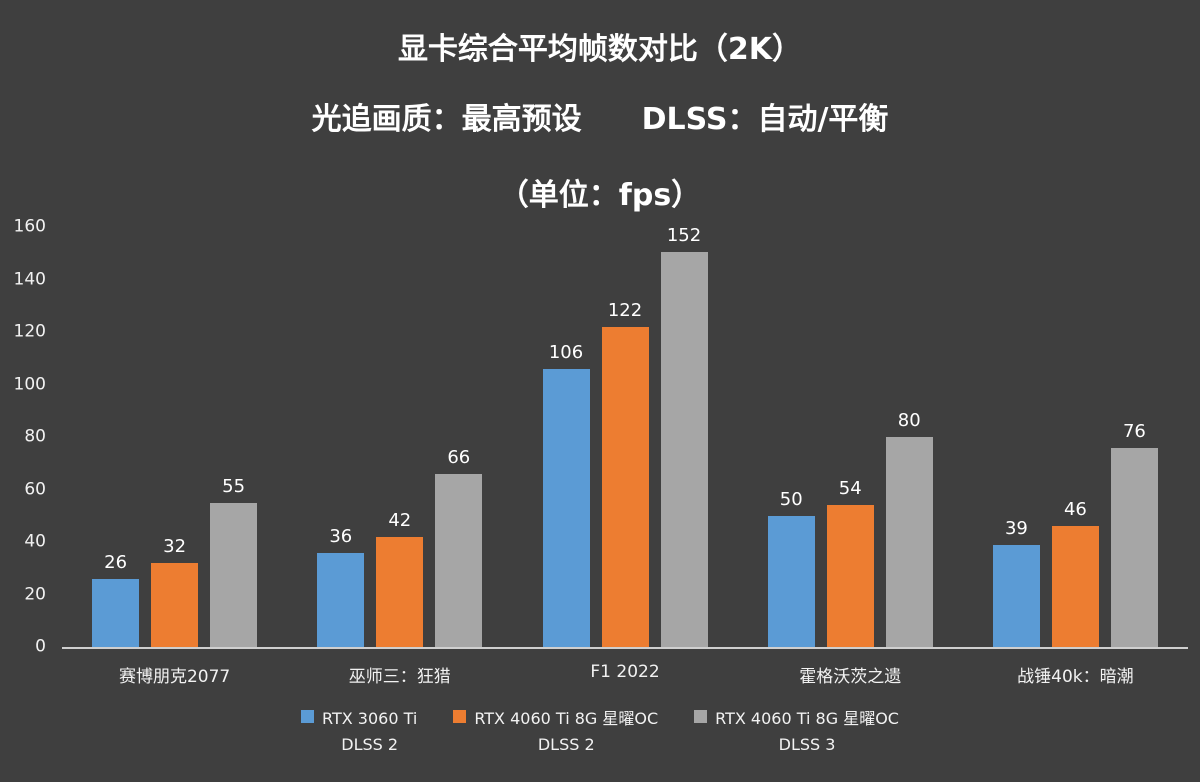  Describe the element at coordinates (35, 594) in the screenshot. I see `y-tick-label: 20` at that location.